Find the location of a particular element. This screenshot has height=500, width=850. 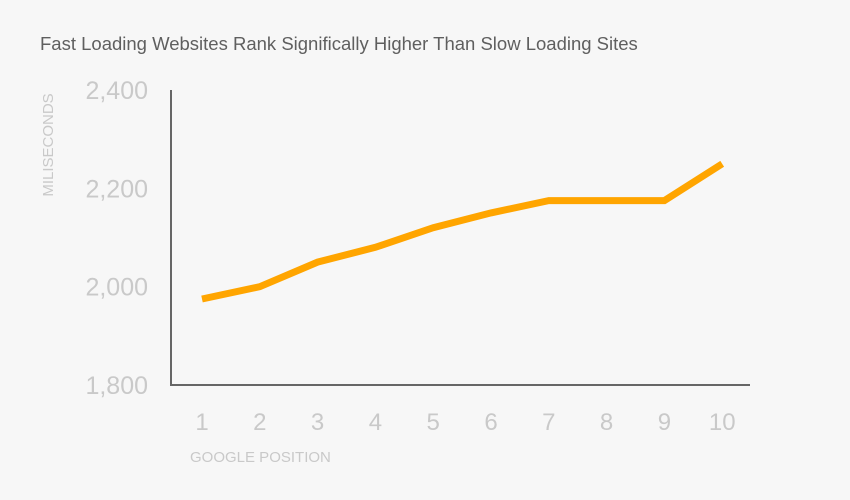

y-tick-label: 2,400 is located at coordinates (116, 91).